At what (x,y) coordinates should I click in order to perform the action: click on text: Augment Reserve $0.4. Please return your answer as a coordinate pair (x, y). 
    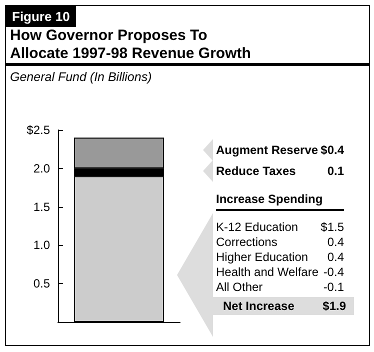
    Looking at the image, I should click on (280, 150).